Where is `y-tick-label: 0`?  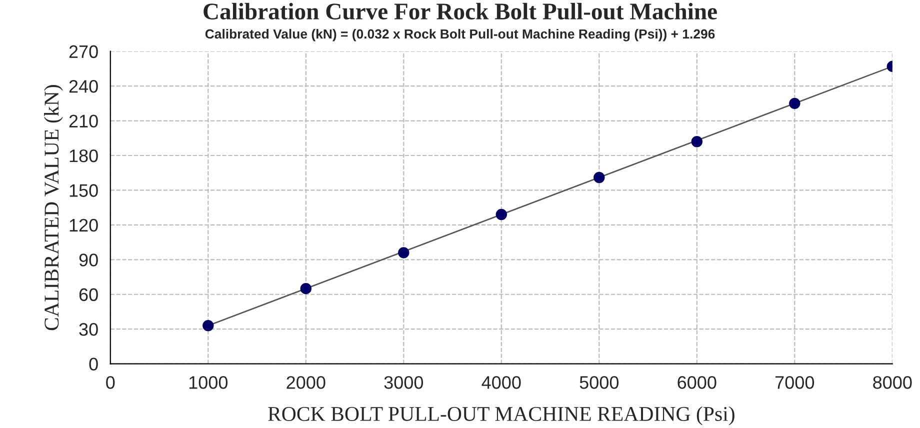 y-tick-label: 0 is located at coordinates (93, 364).